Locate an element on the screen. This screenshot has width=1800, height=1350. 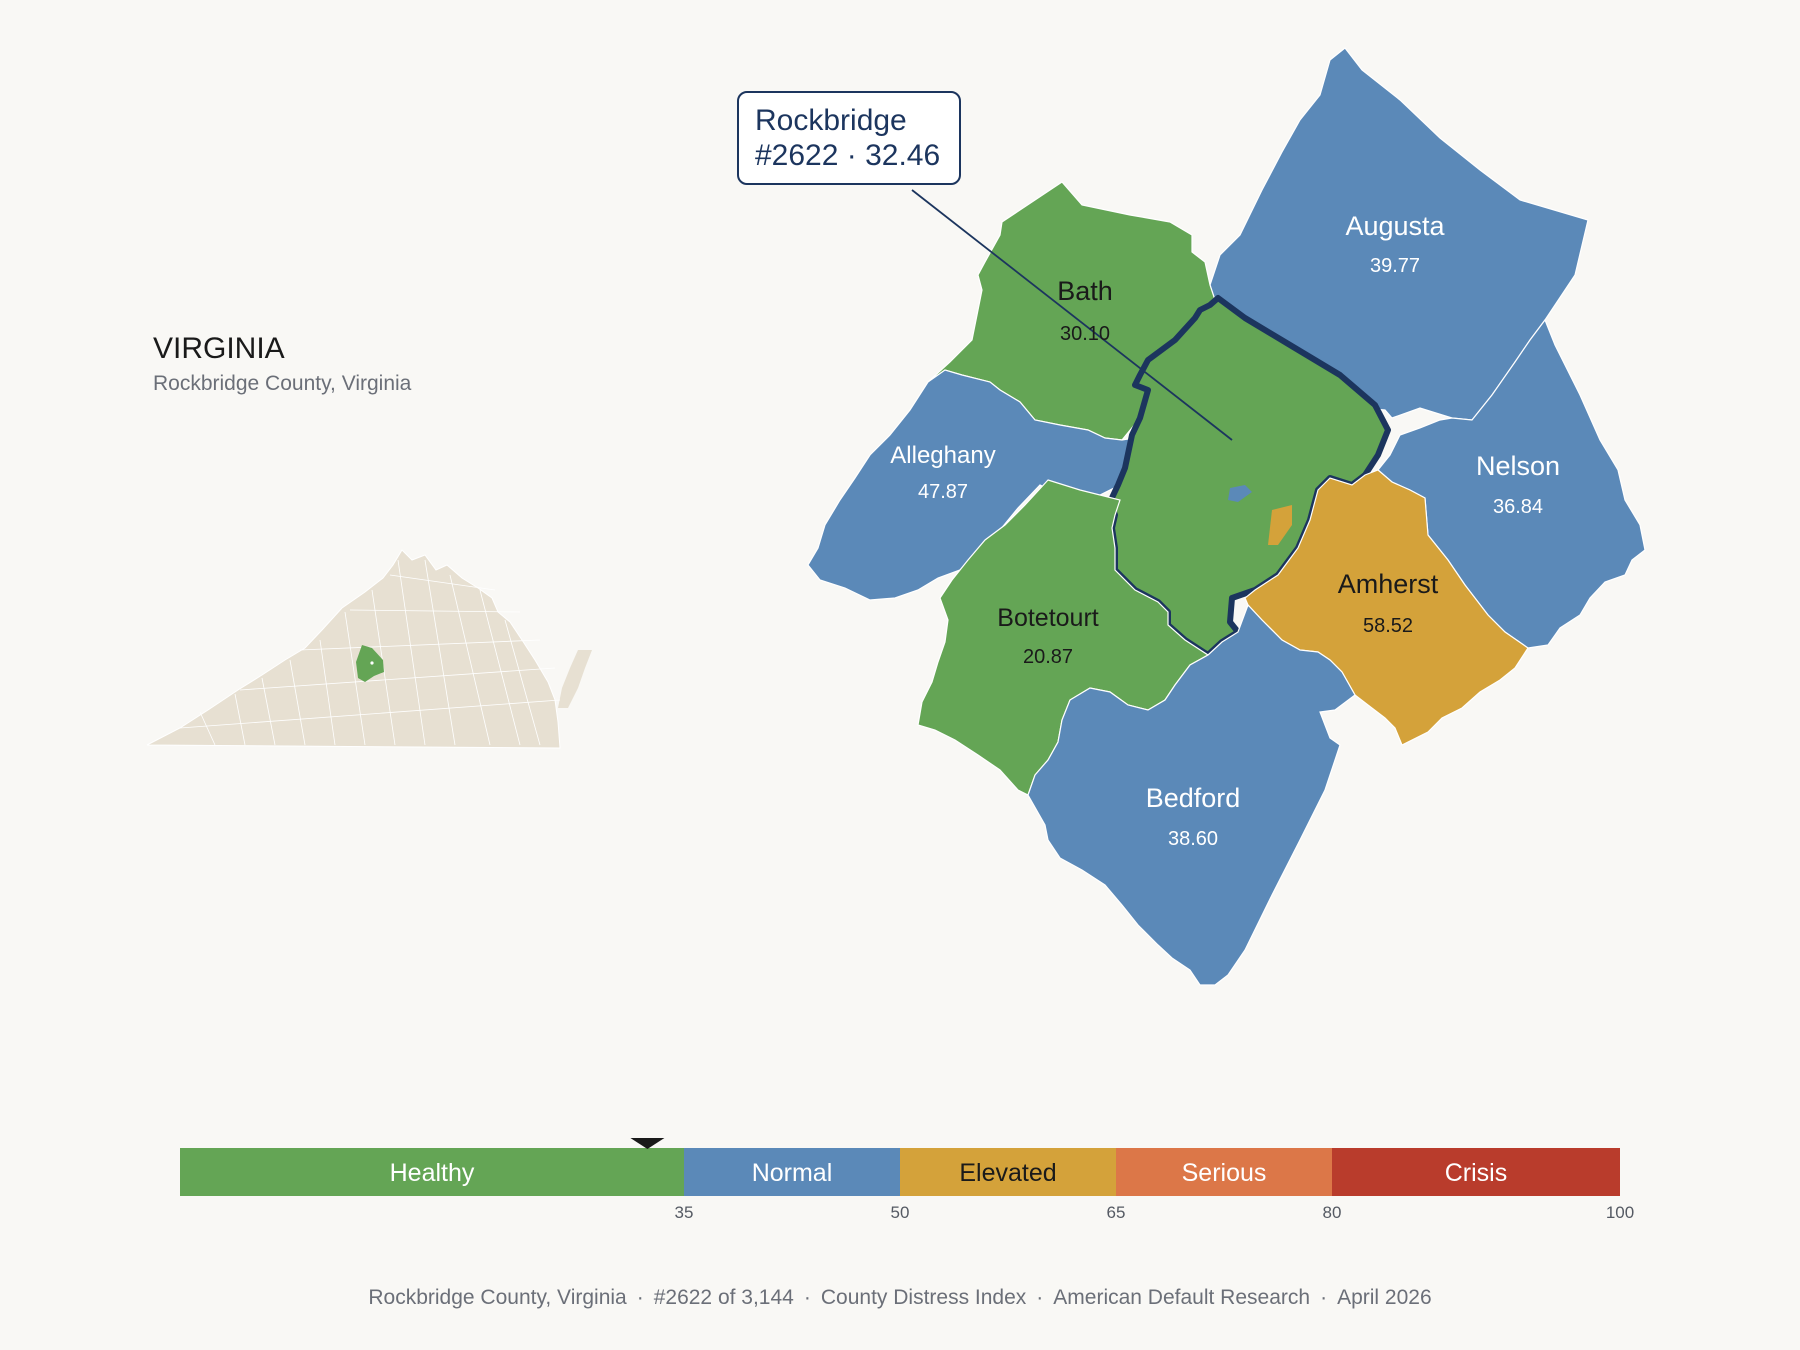
legend-band-serious is located at coordinates (1224, 1172).